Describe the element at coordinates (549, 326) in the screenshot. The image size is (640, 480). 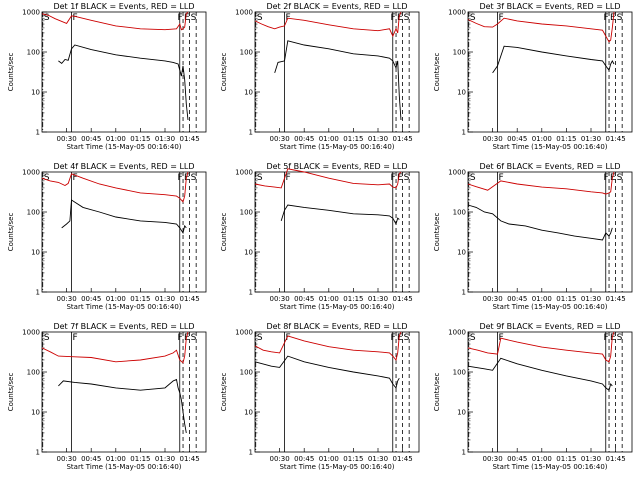
I see `panel-title: Det 9f BLACK = Events, RED = LLD` at that location.